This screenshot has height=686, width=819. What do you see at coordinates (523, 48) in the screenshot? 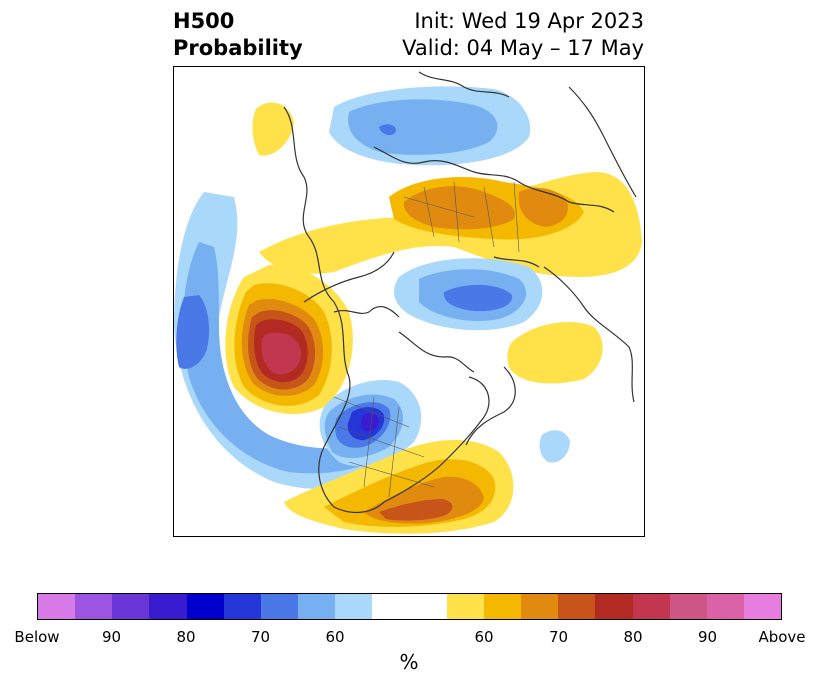
I see `valid-range: Valid: 04 May – 17 May` at bounding box center [523, 48].